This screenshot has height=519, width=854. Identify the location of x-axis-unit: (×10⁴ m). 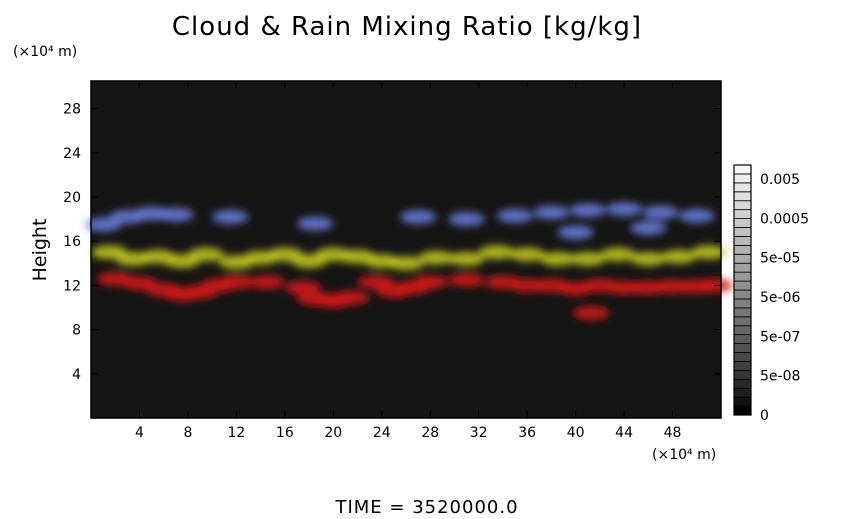
(684, 455).